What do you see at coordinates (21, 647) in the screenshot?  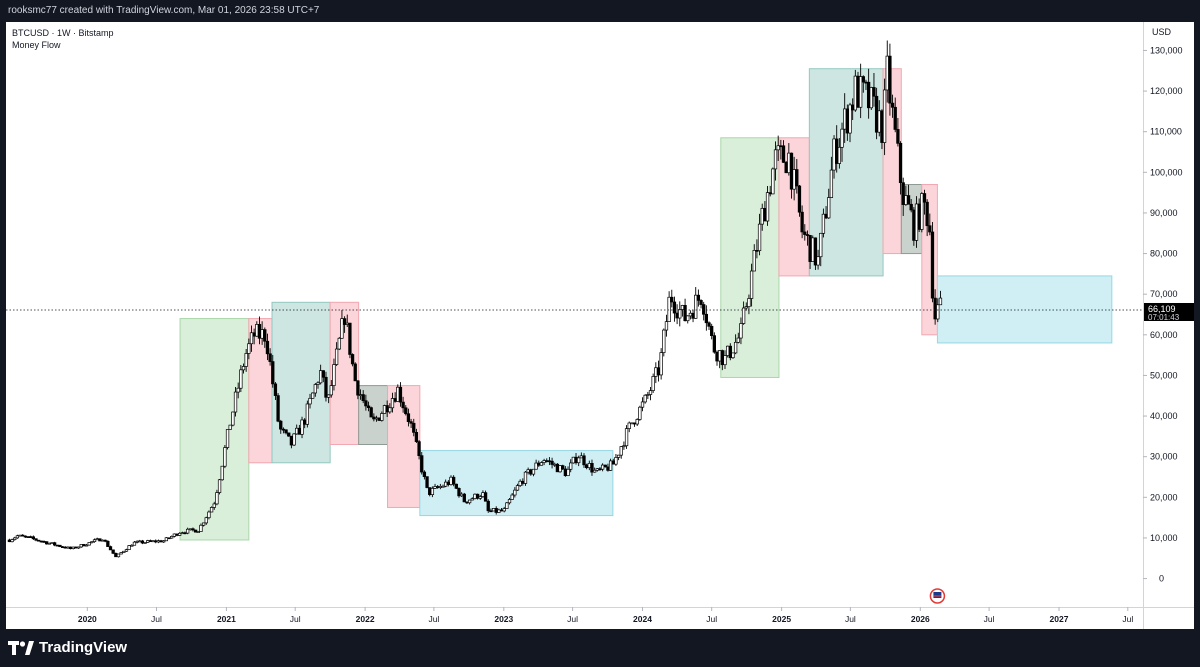 I see `tradingview-logo-icon` at bounding box center [21, 647].